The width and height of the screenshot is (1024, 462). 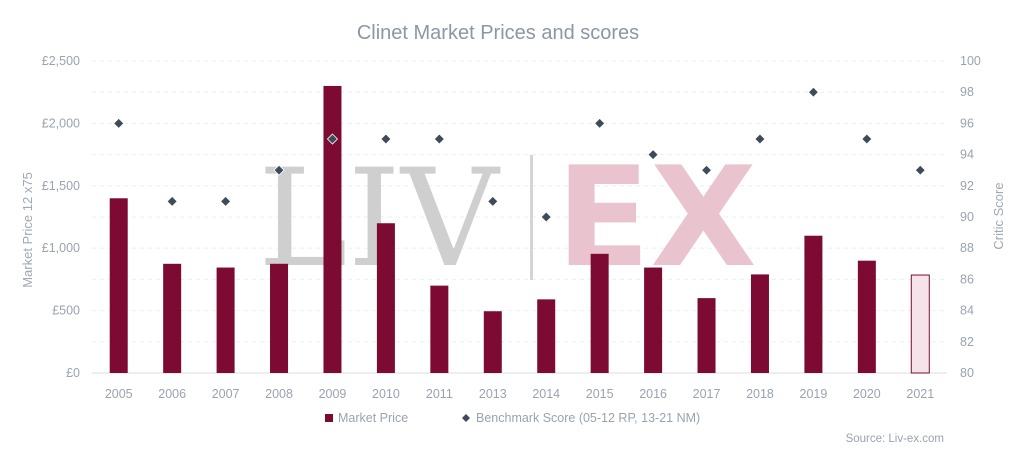 I want to click on y2-tick-label: 80, so click(x=967, y=373).